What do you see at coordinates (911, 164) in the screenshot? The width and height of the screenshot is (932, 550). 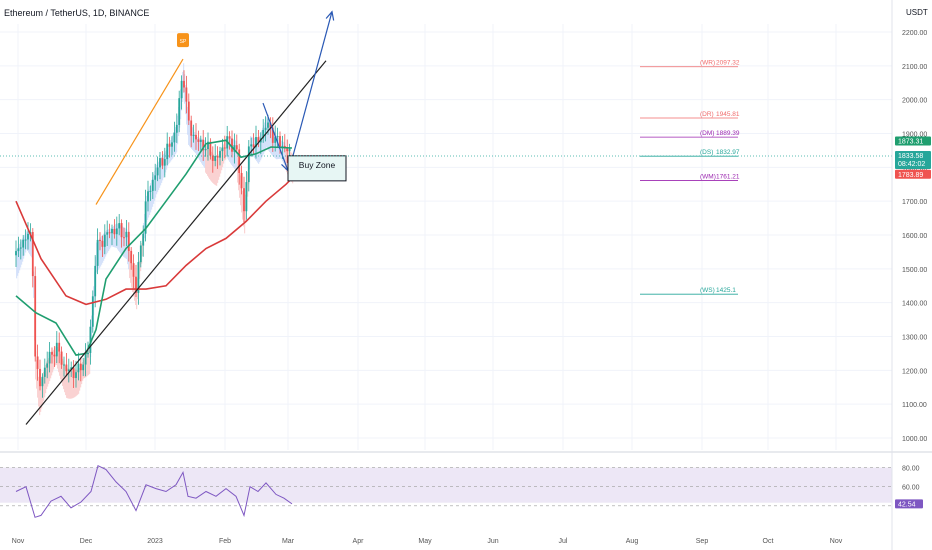 I see `price-badge-countdown: 08:42:02` at bounding box center [911, 164].